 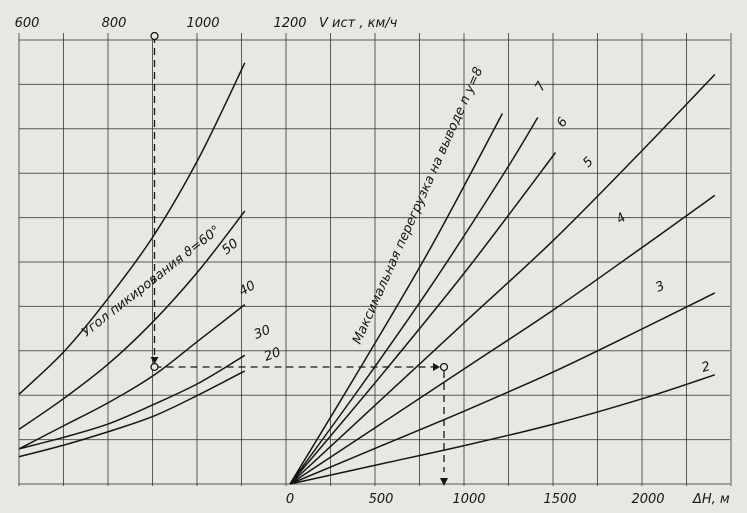 What do you see at coordinates (289, 23) in the screenshot?
I see `top-tick-label: 1200` at bounding box center [289, 23].